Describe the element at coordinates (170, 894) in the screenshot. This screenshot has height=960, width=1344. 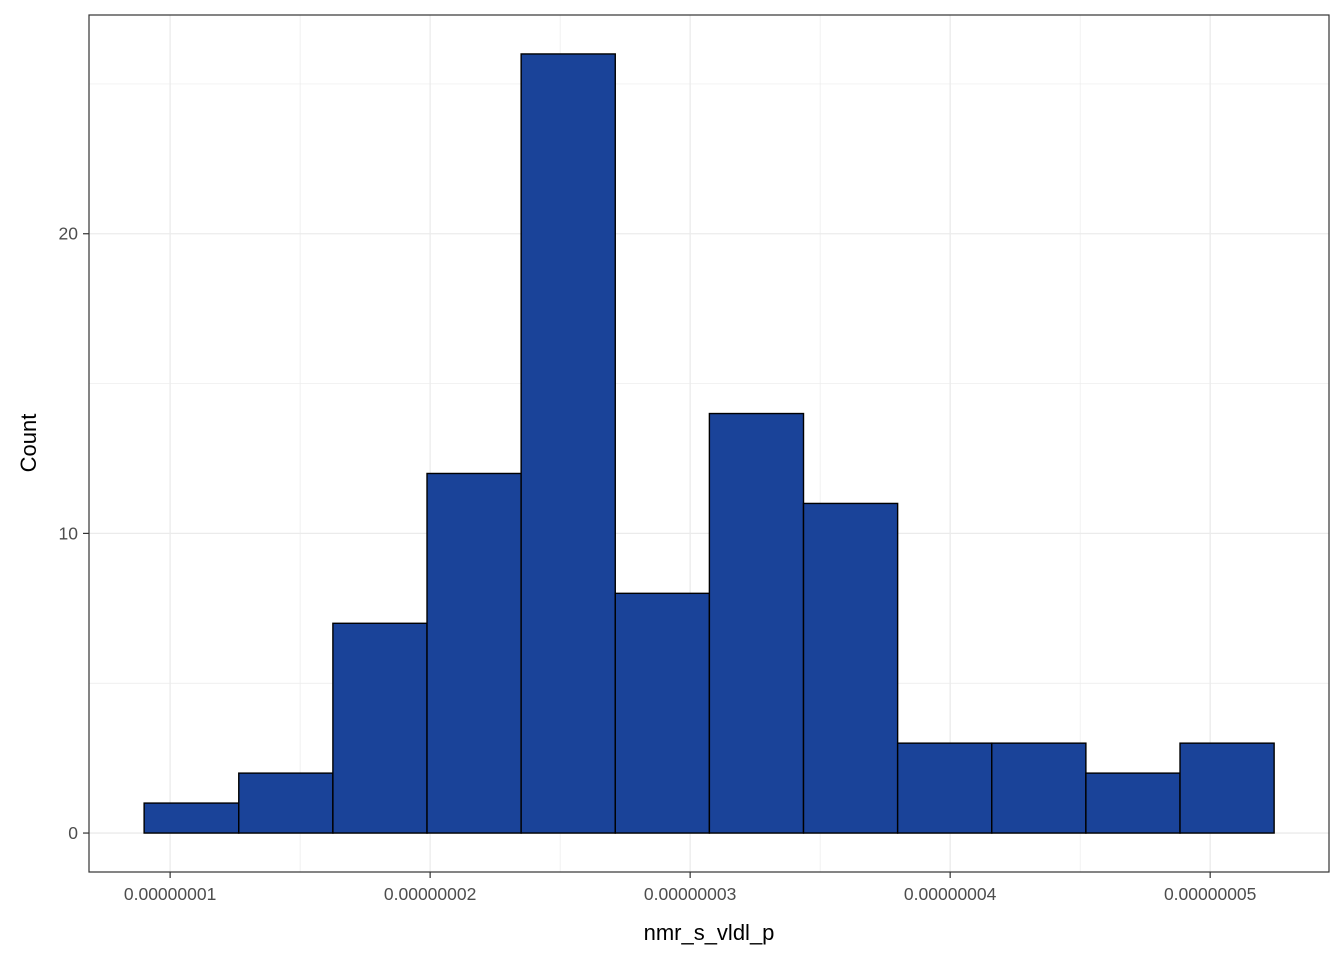
I see `x-tick-label: 0.00000001` at that location.